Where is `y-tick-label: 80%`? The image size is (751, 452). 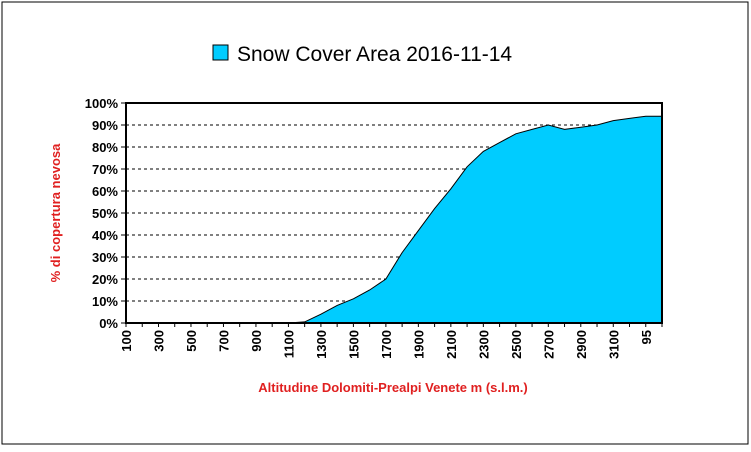
y-tick-label: 80% is located at coordinates (105, 147).